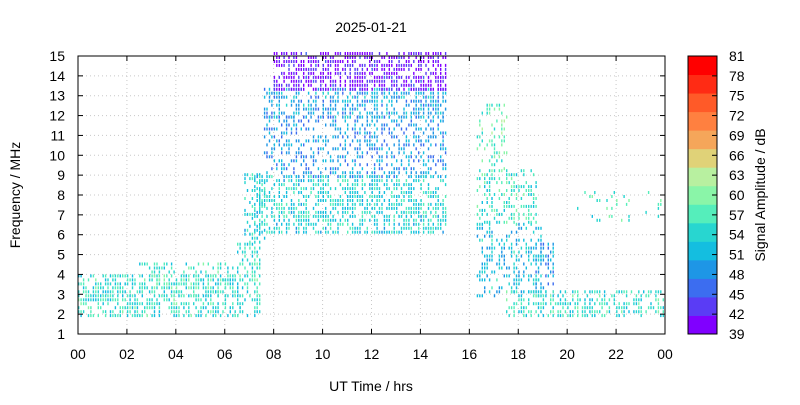 This screenshot has height=405, width=800. I want to click on colorbar-segment, so click(702, 158).